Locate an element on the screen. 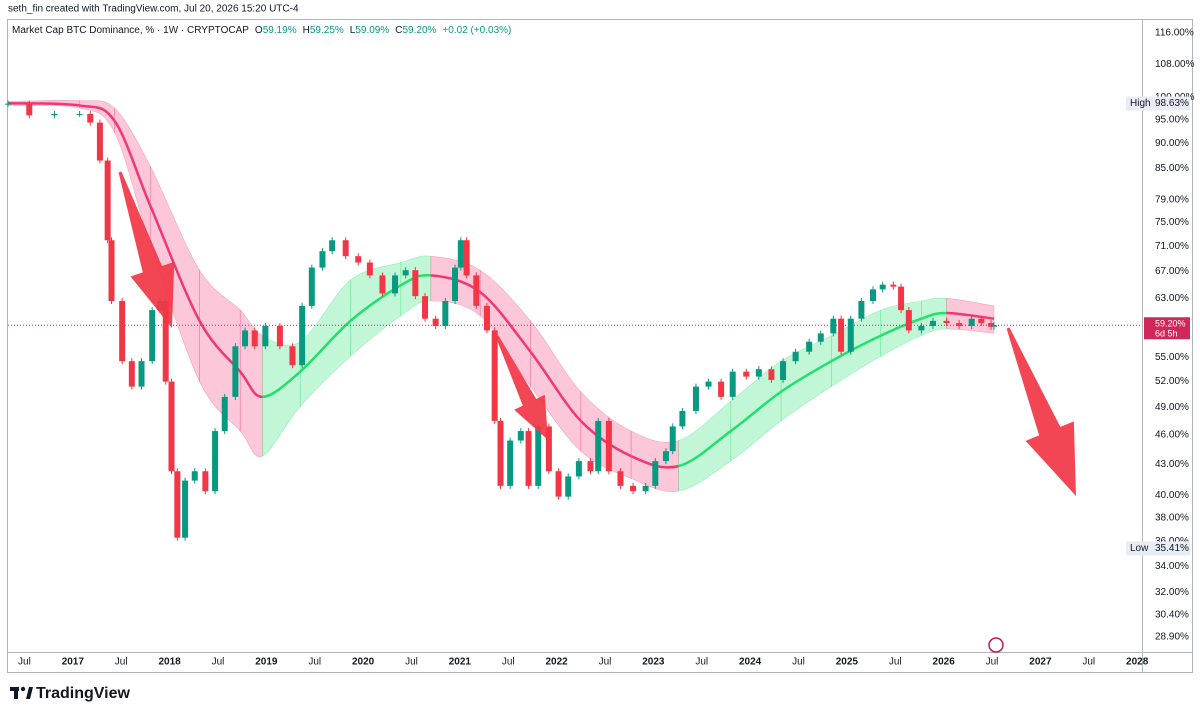 This screenshot has height=715, width=1200. event-icon is located at coordinates (996, 645).